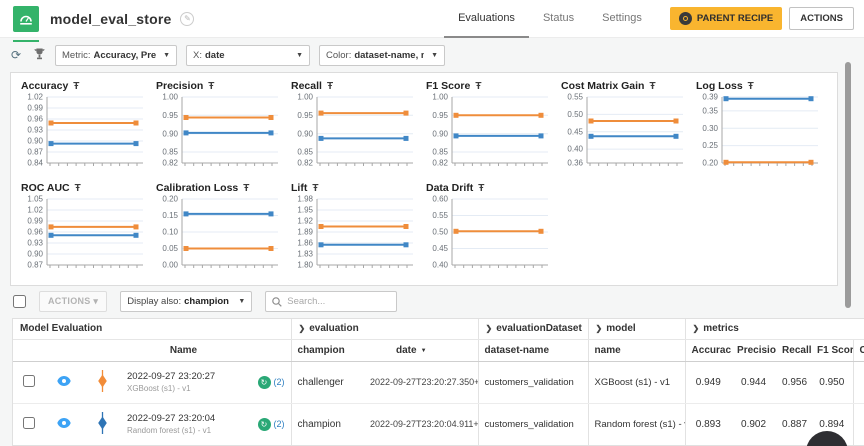 The height and width of the screenshot is (446, 864). I want to click on column-header-date: date ▼, so click(421, 350).